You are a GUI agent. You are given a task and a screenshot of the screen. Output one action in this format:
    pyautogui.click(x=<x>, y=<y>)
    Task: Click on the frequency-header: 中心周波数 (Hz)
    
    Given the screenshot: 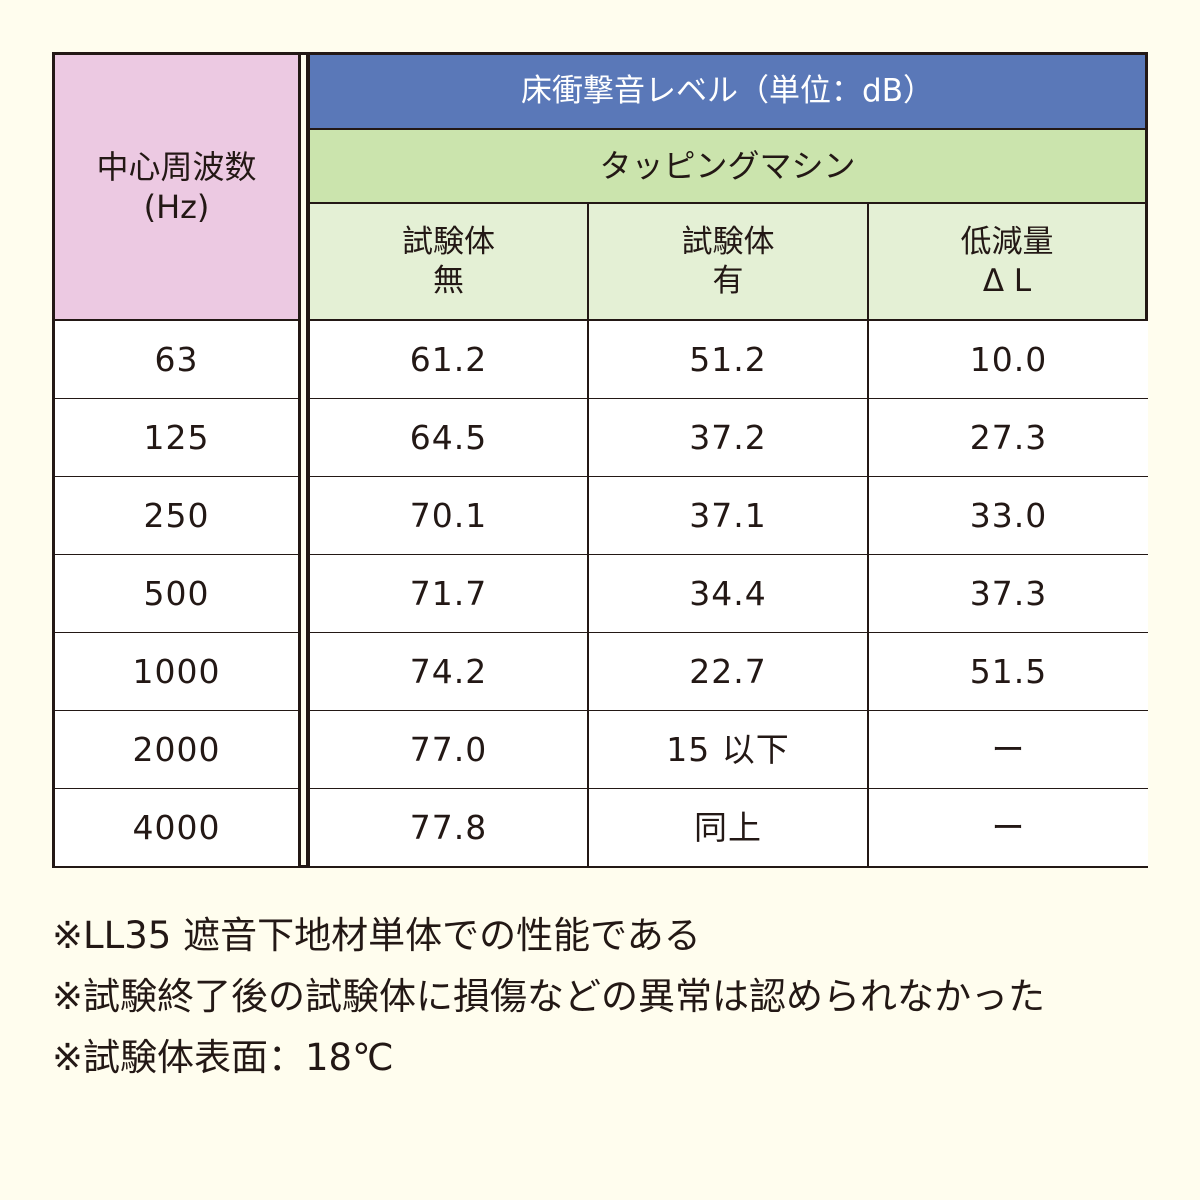 What is the action you would take?
    pyautogui.click(x=176, y=187)
    